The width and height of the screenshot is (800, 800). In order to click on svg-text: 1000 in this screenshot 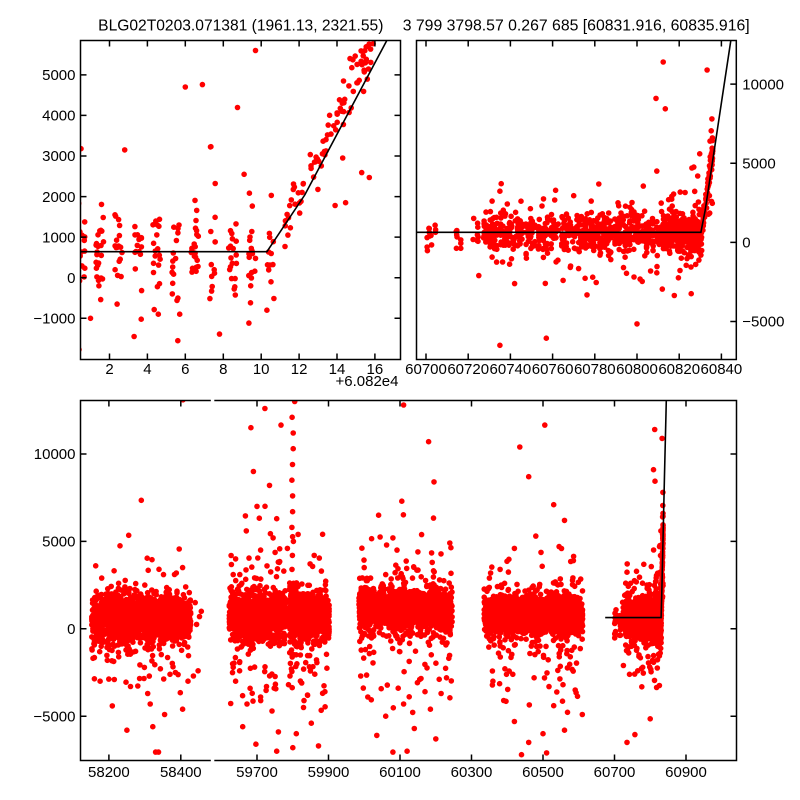, I will do `click(58, 237)`.